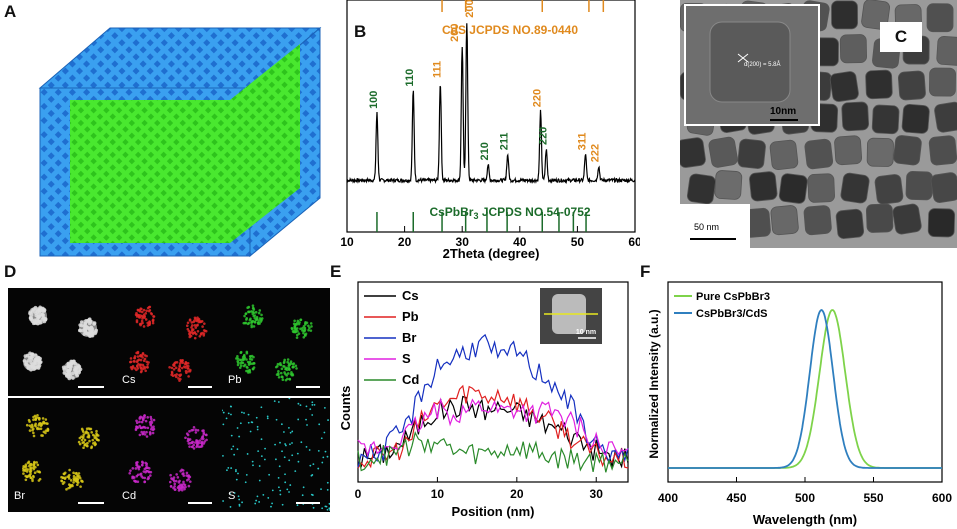  Describe the element at coordinates (491, 116) in the screenshot. I see `xrd-frame` at that location.